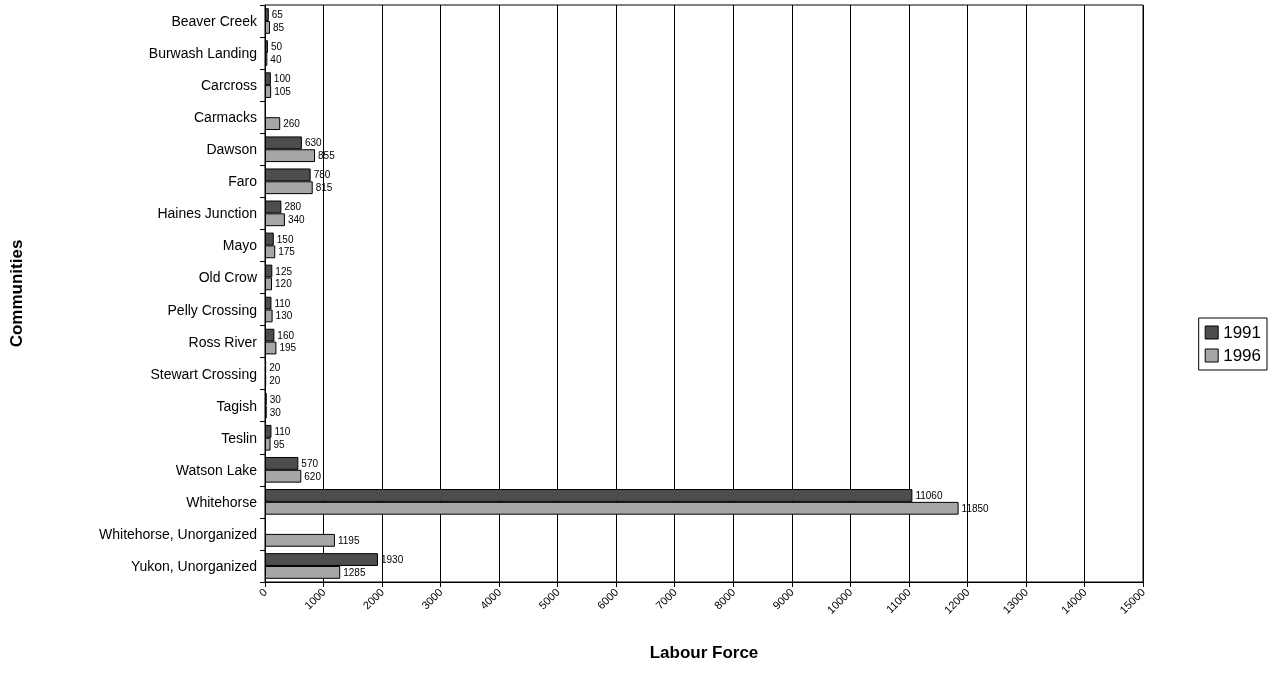 This screenshot has height=688, width=1275. I want to click on data-label: 40, so click(276, 59).